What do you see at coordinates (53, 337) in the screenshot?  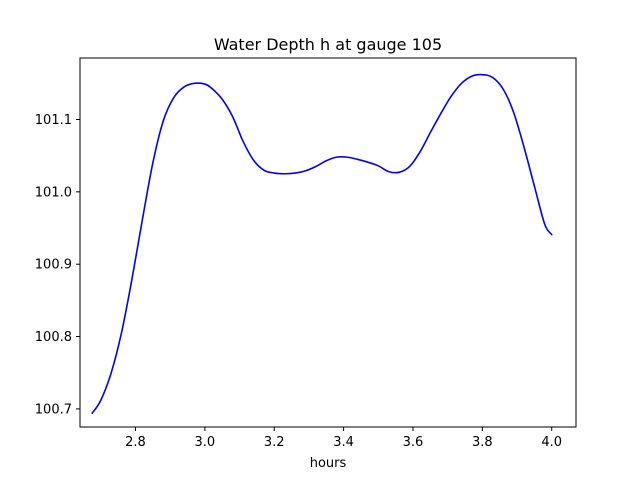 I see `y-tick-label: 100.8` at bounding box center [53, 337].